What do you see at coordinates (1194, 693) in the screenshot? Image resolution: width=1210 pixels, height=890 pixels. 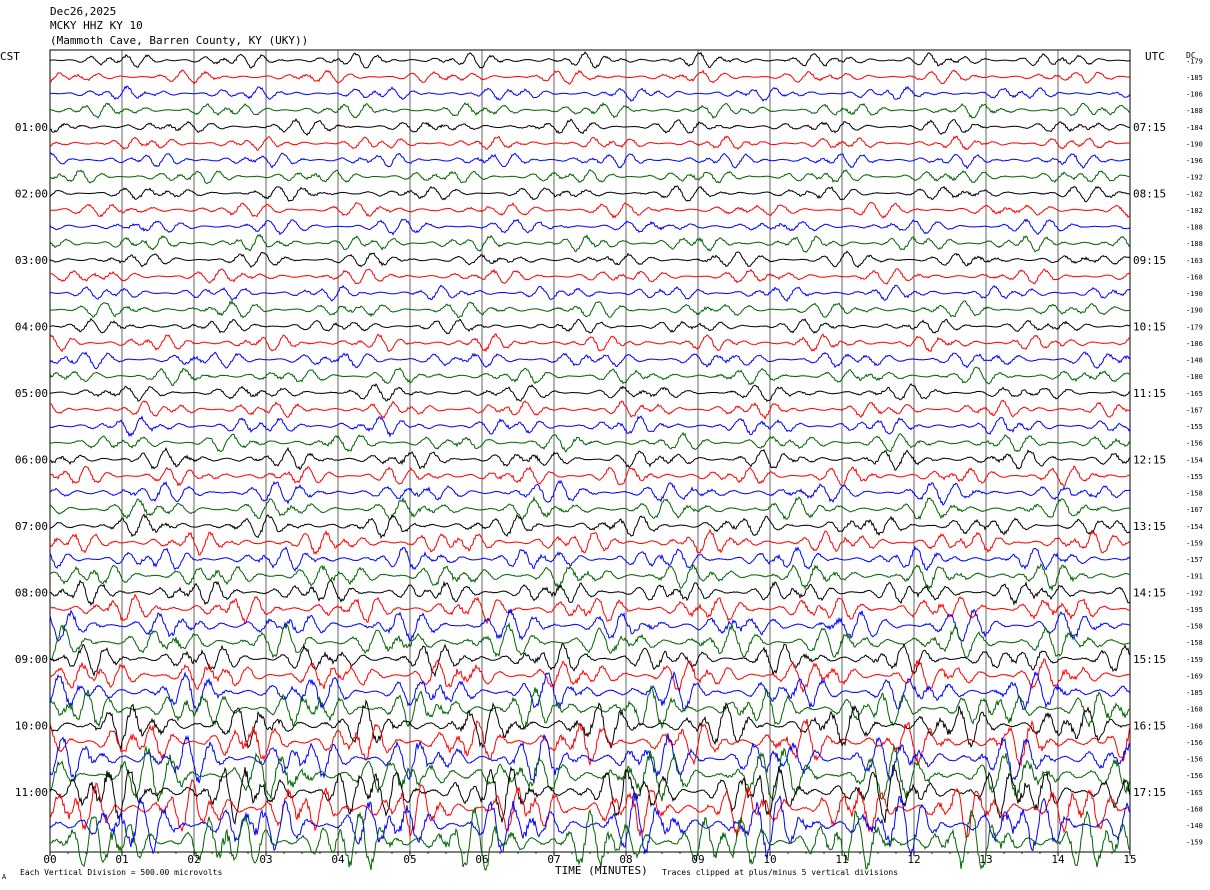 I see `dc-offset-label: -185` at bounding box center [1194, 693].